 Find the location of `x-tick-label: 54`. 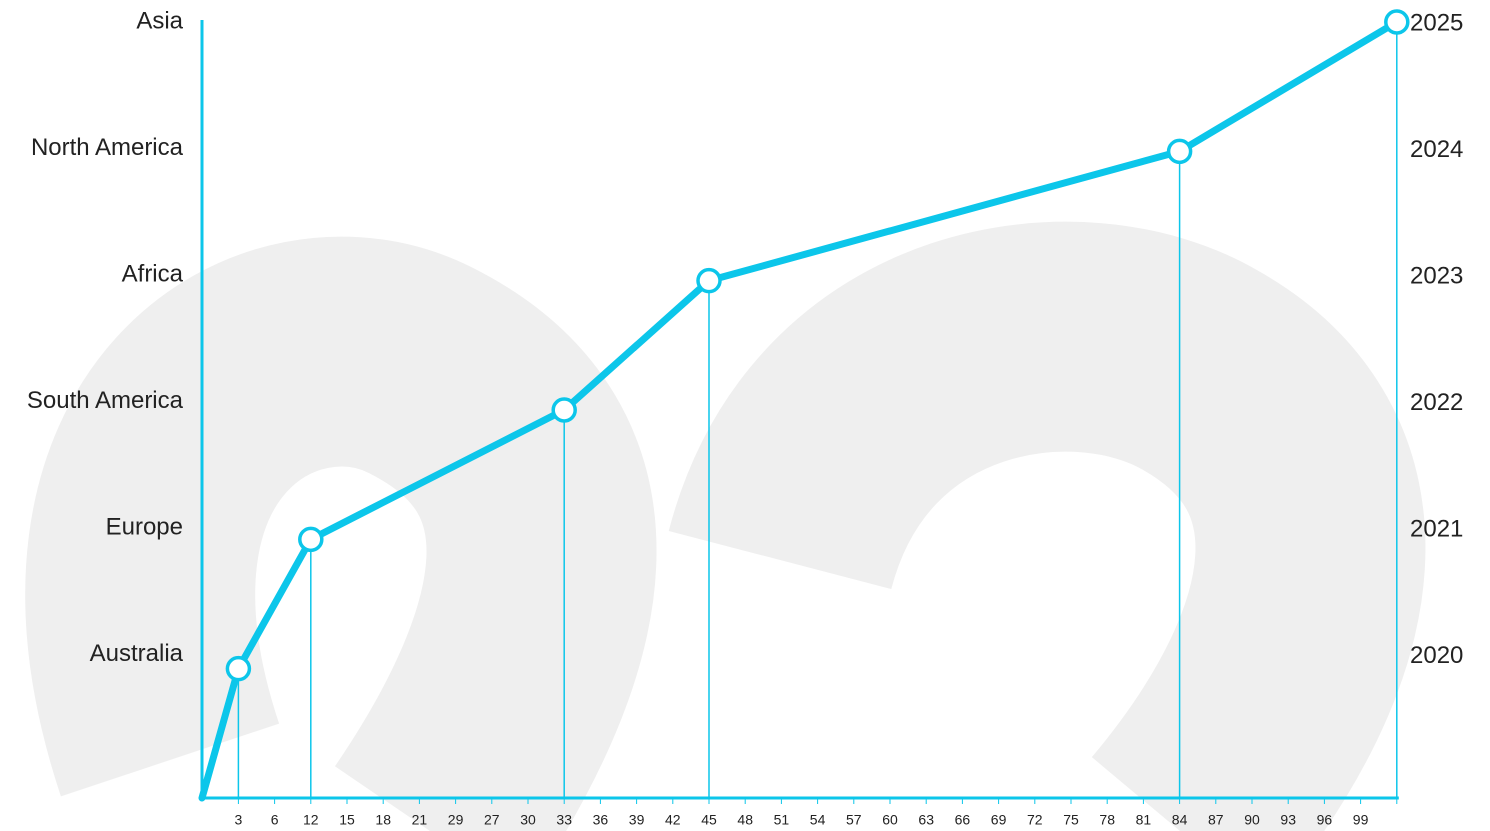

x-tick-label: 54 is located at coordinates (818, 820).